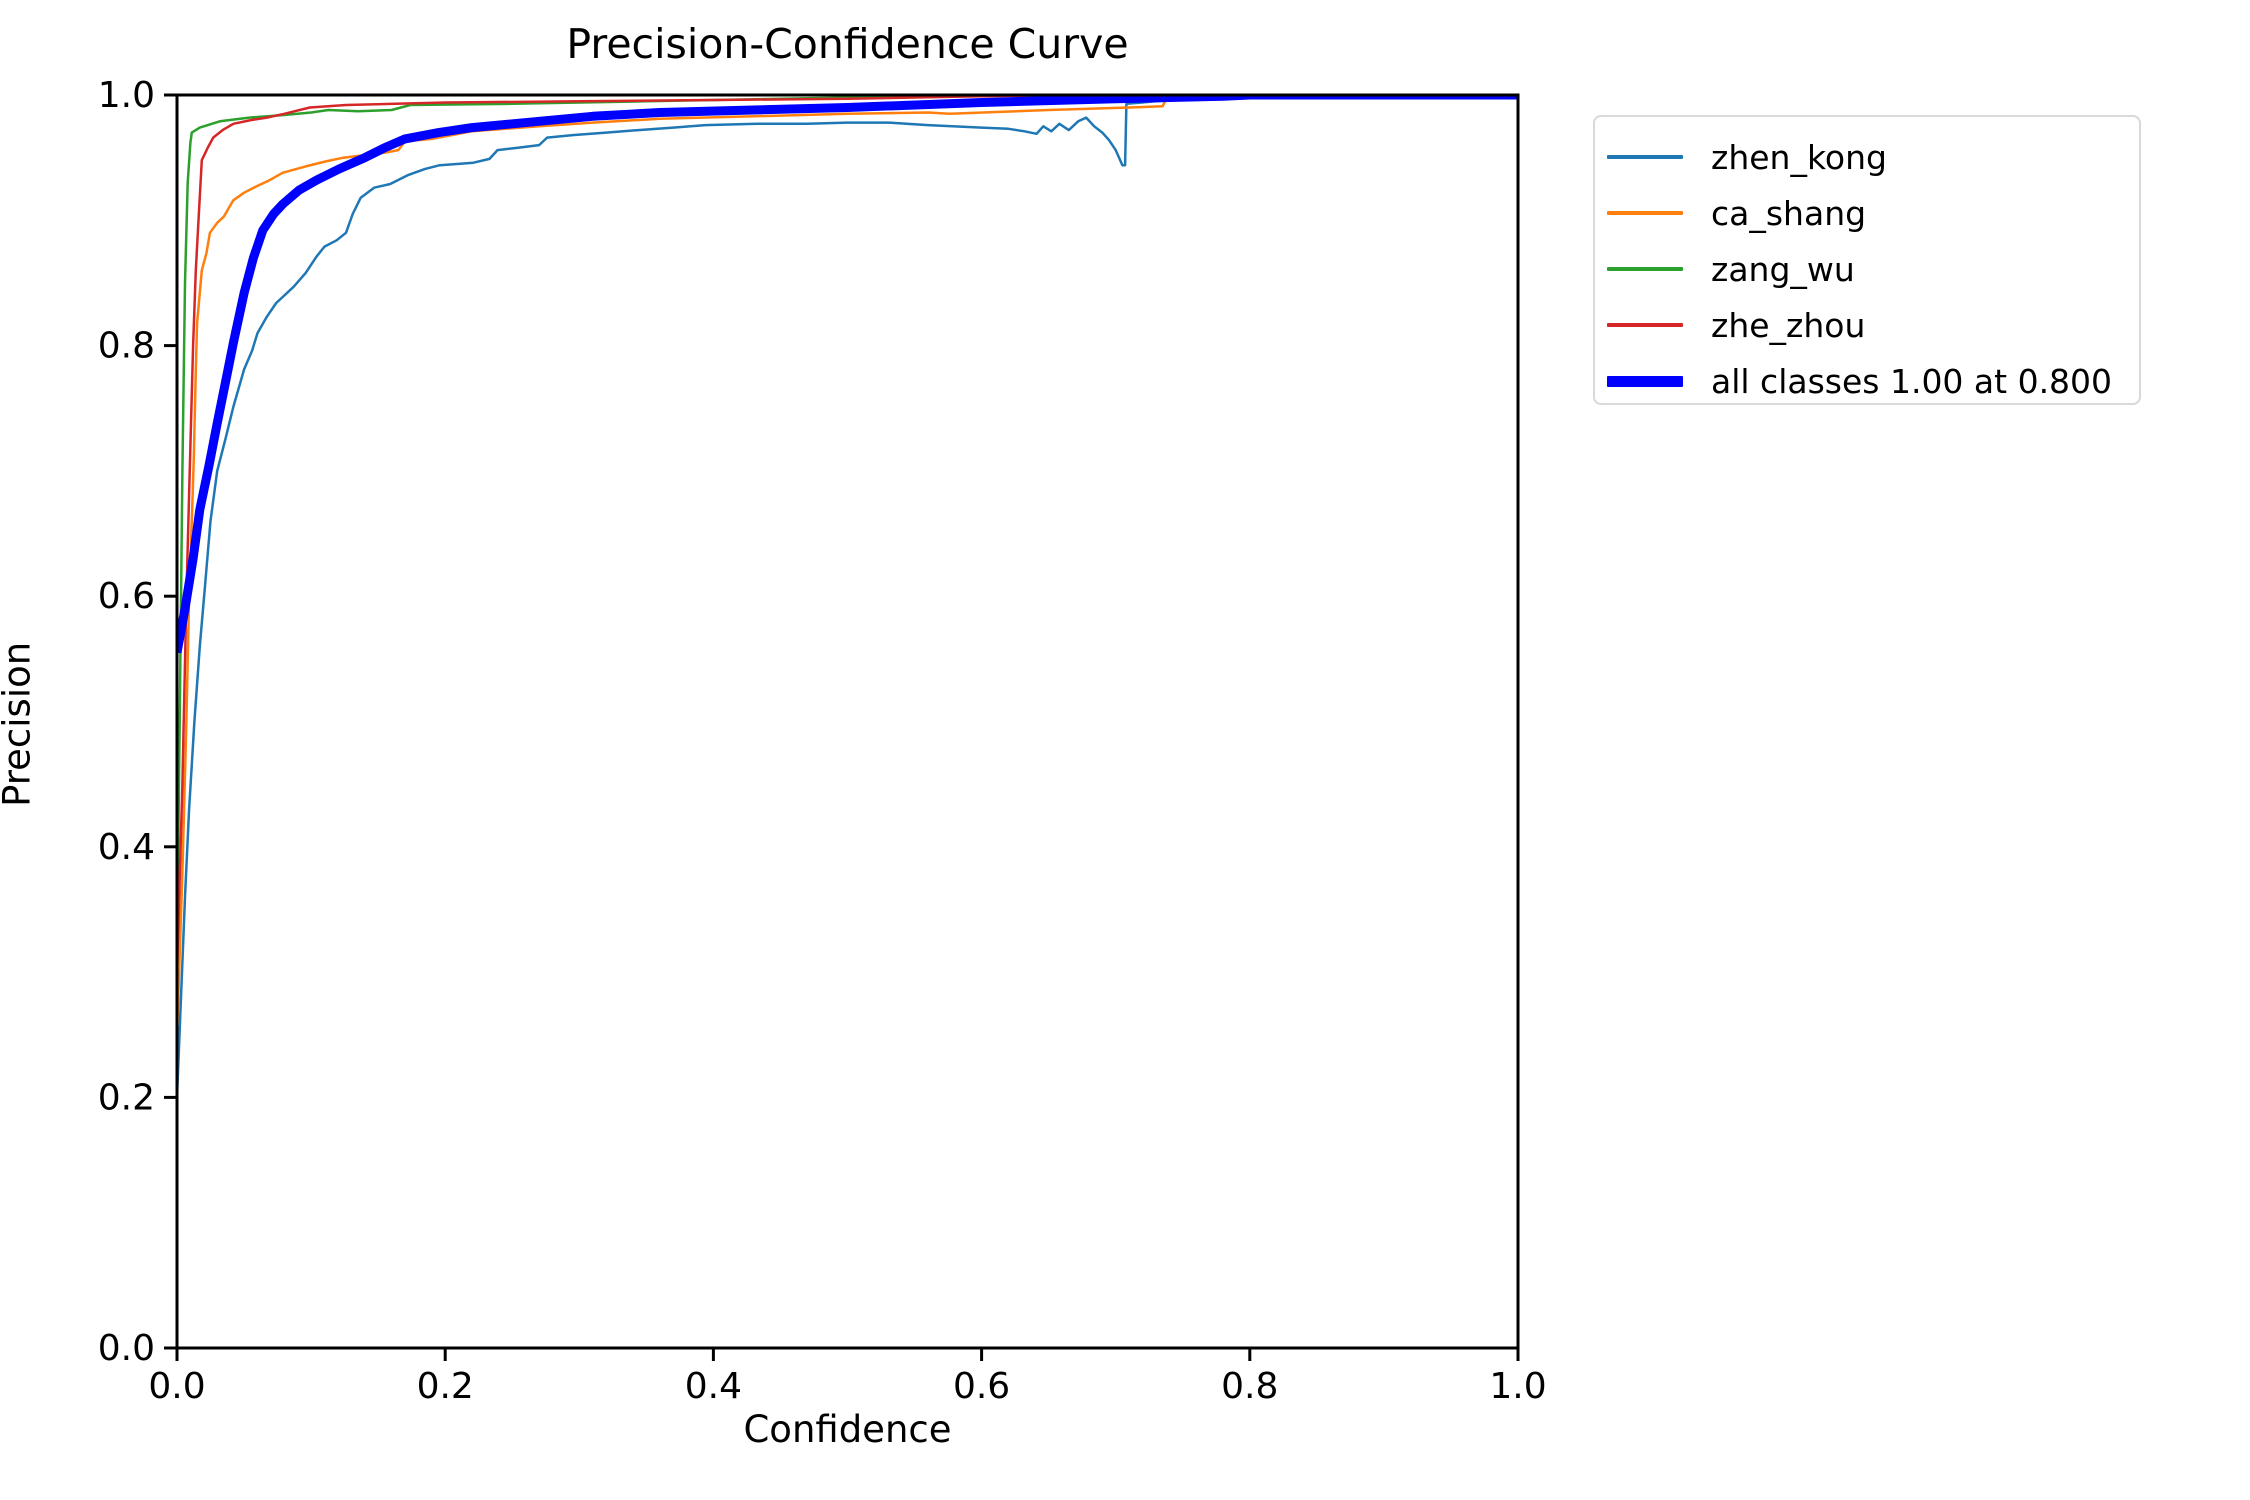 The height and width of the screenshot is (1500, 2250). What do you see at coordinates (1867, 325) in the screenshot?
I see `legend-item-zhe-zhou: zhe_zhou` at bounding box center [1867, 325].